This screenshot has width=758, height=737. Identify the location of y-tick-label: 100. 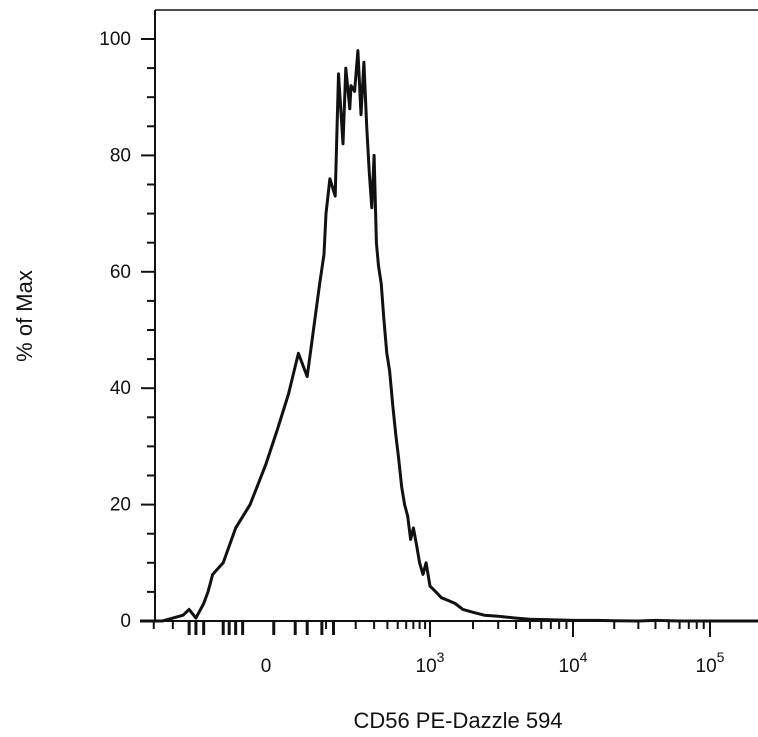
(115, 39).